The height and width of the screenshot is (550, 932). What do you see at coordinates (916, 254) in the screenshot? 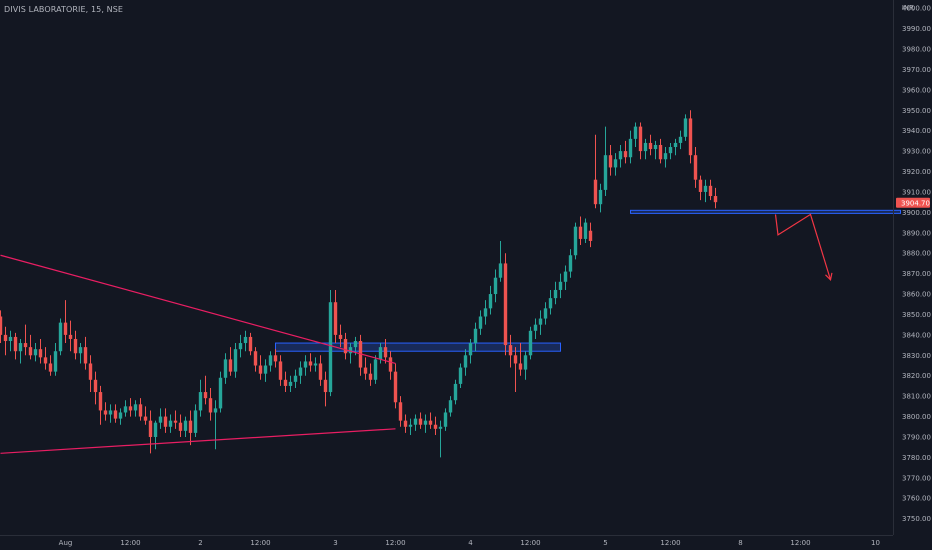
I see `price-tick-label: 3880.00` at bounding box center [916, 254].